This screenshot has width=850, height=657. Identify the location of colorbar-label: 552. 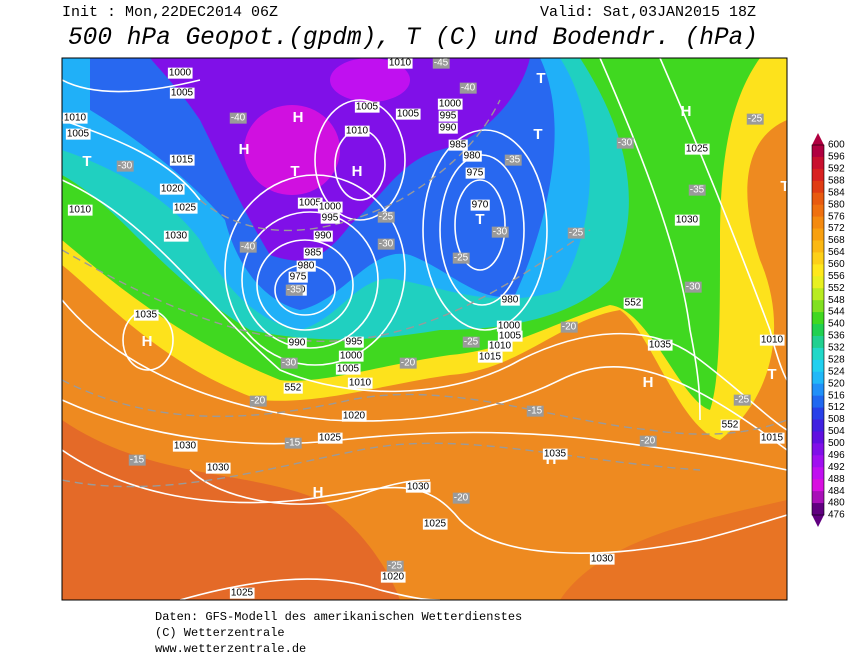
(836, 288).